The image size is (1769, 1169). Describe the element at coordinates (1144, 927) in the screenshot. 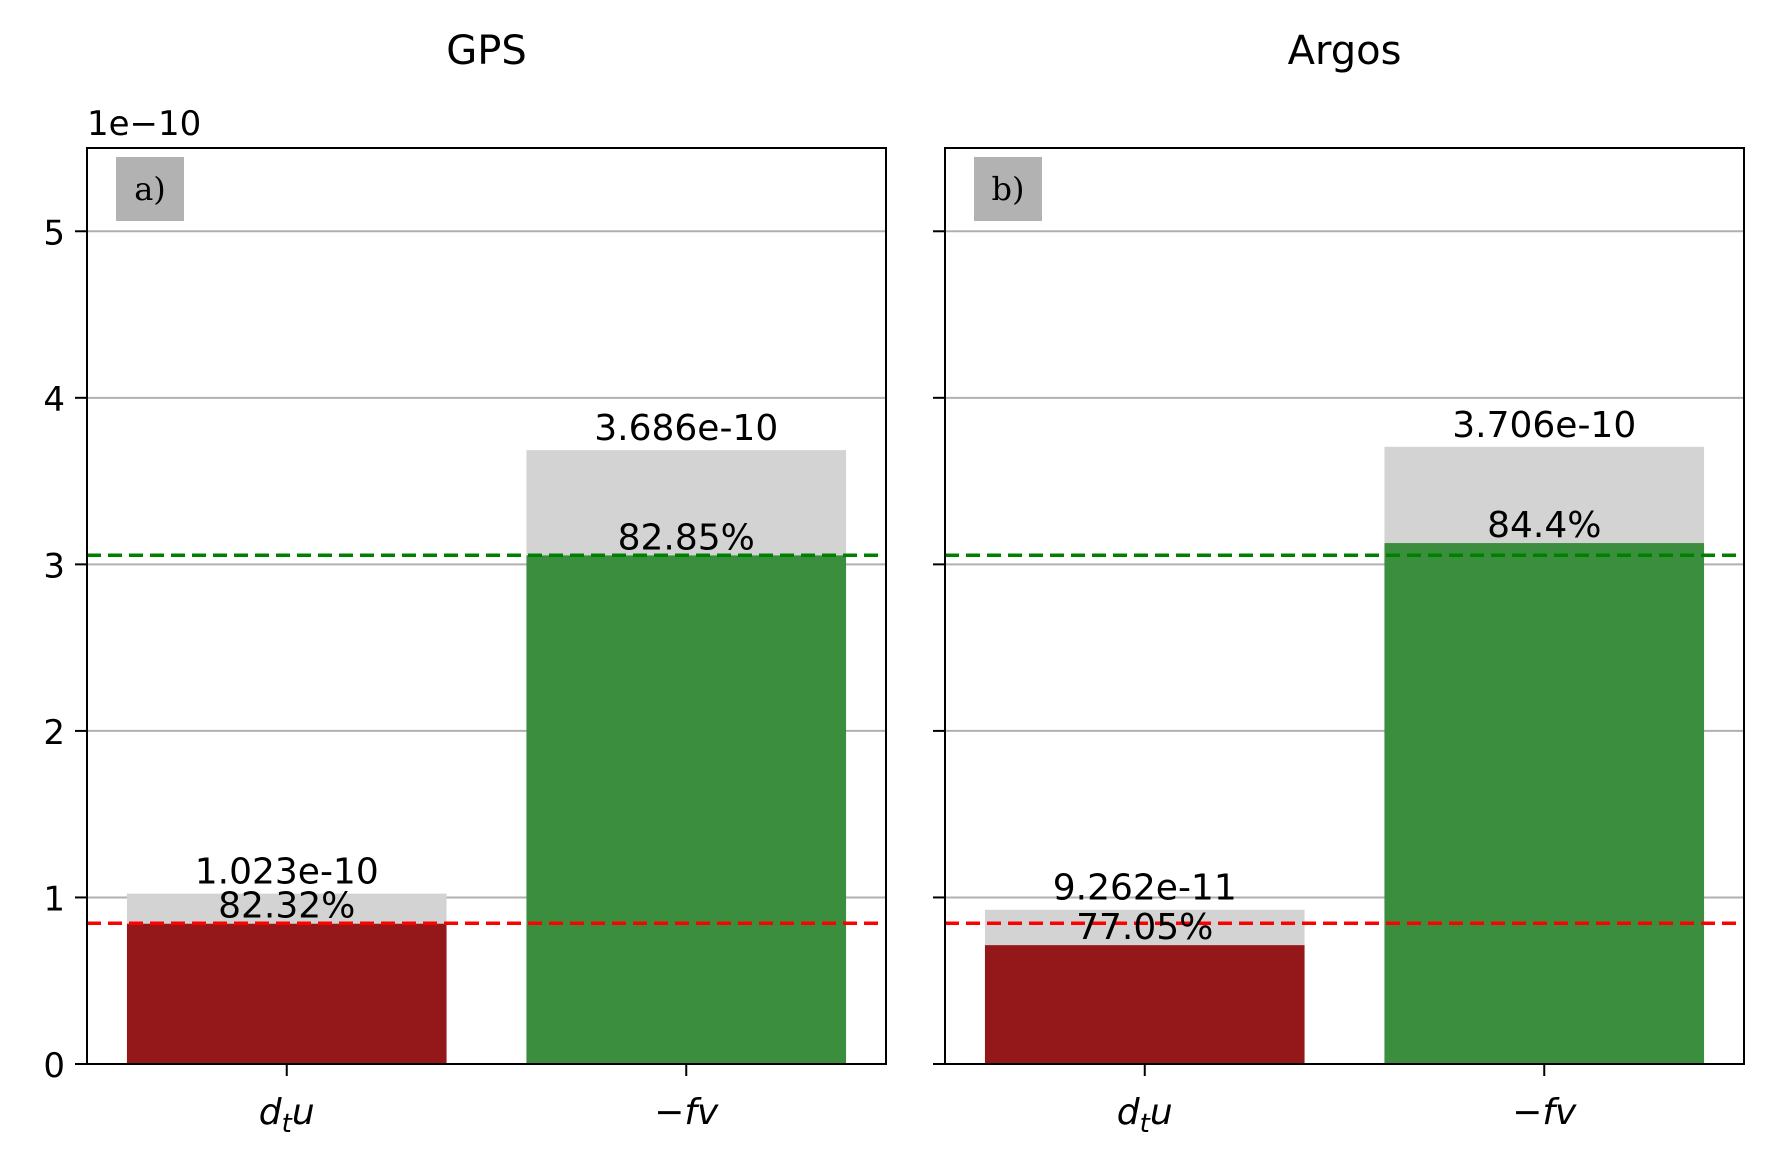

I see `percent-label: 77.05%` at that location.